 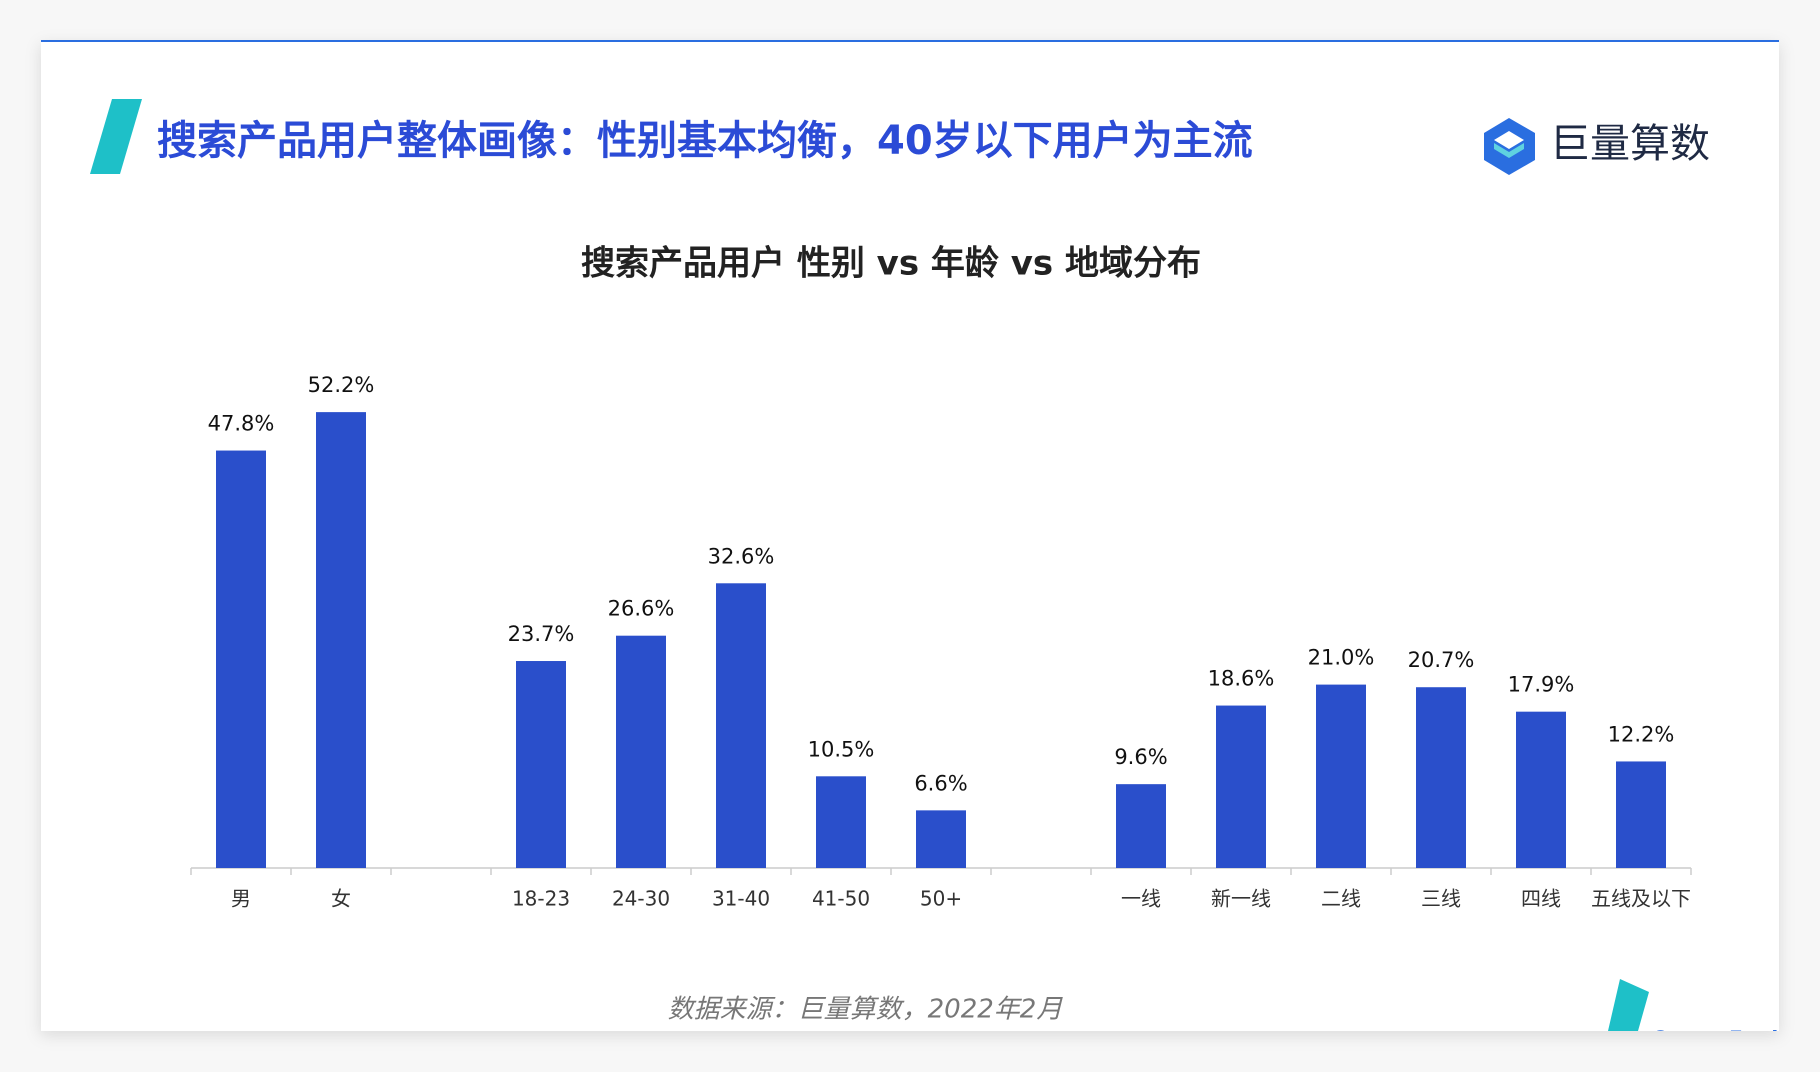 I want to click on value-label: 20.7%, so click(x=1441, y=660).